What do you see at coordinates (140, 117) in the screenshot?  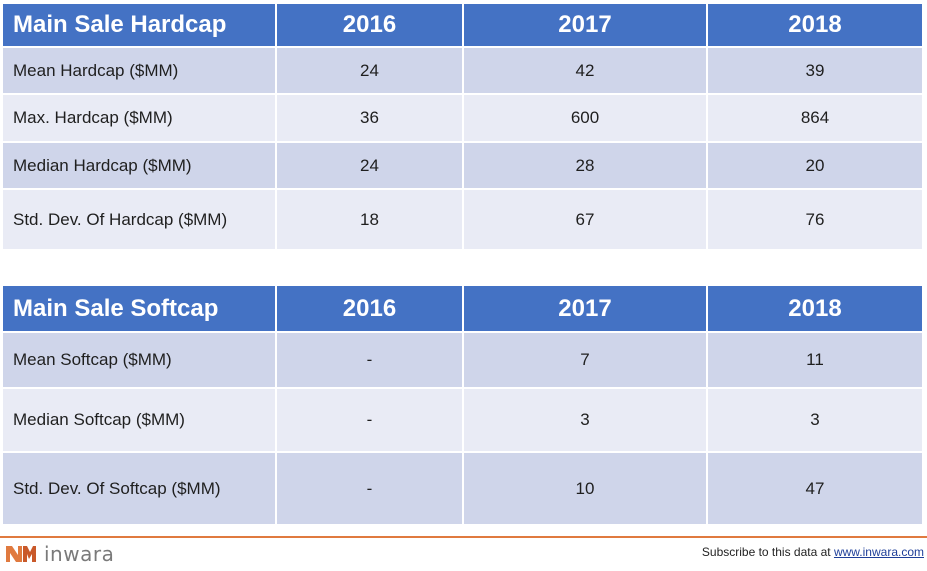 I see `row-label: Max. Hardcap ($MM)` at bounding box center [140, 117].